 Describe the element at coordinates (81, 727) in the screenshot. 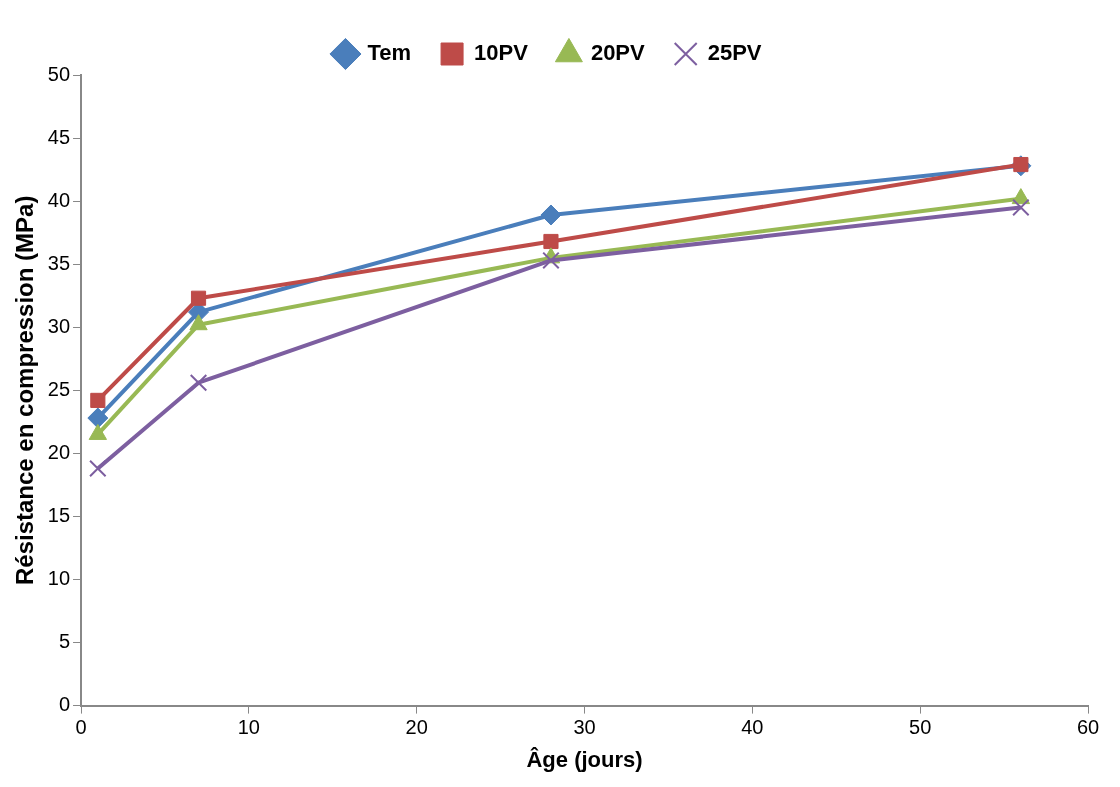

I see `x-tick-label: 0` at that location.